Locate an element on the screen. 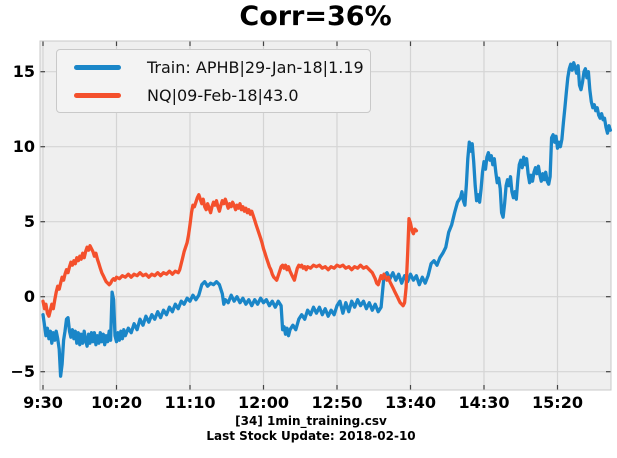  nq-line-swatch is located at coordinates (97, 95).